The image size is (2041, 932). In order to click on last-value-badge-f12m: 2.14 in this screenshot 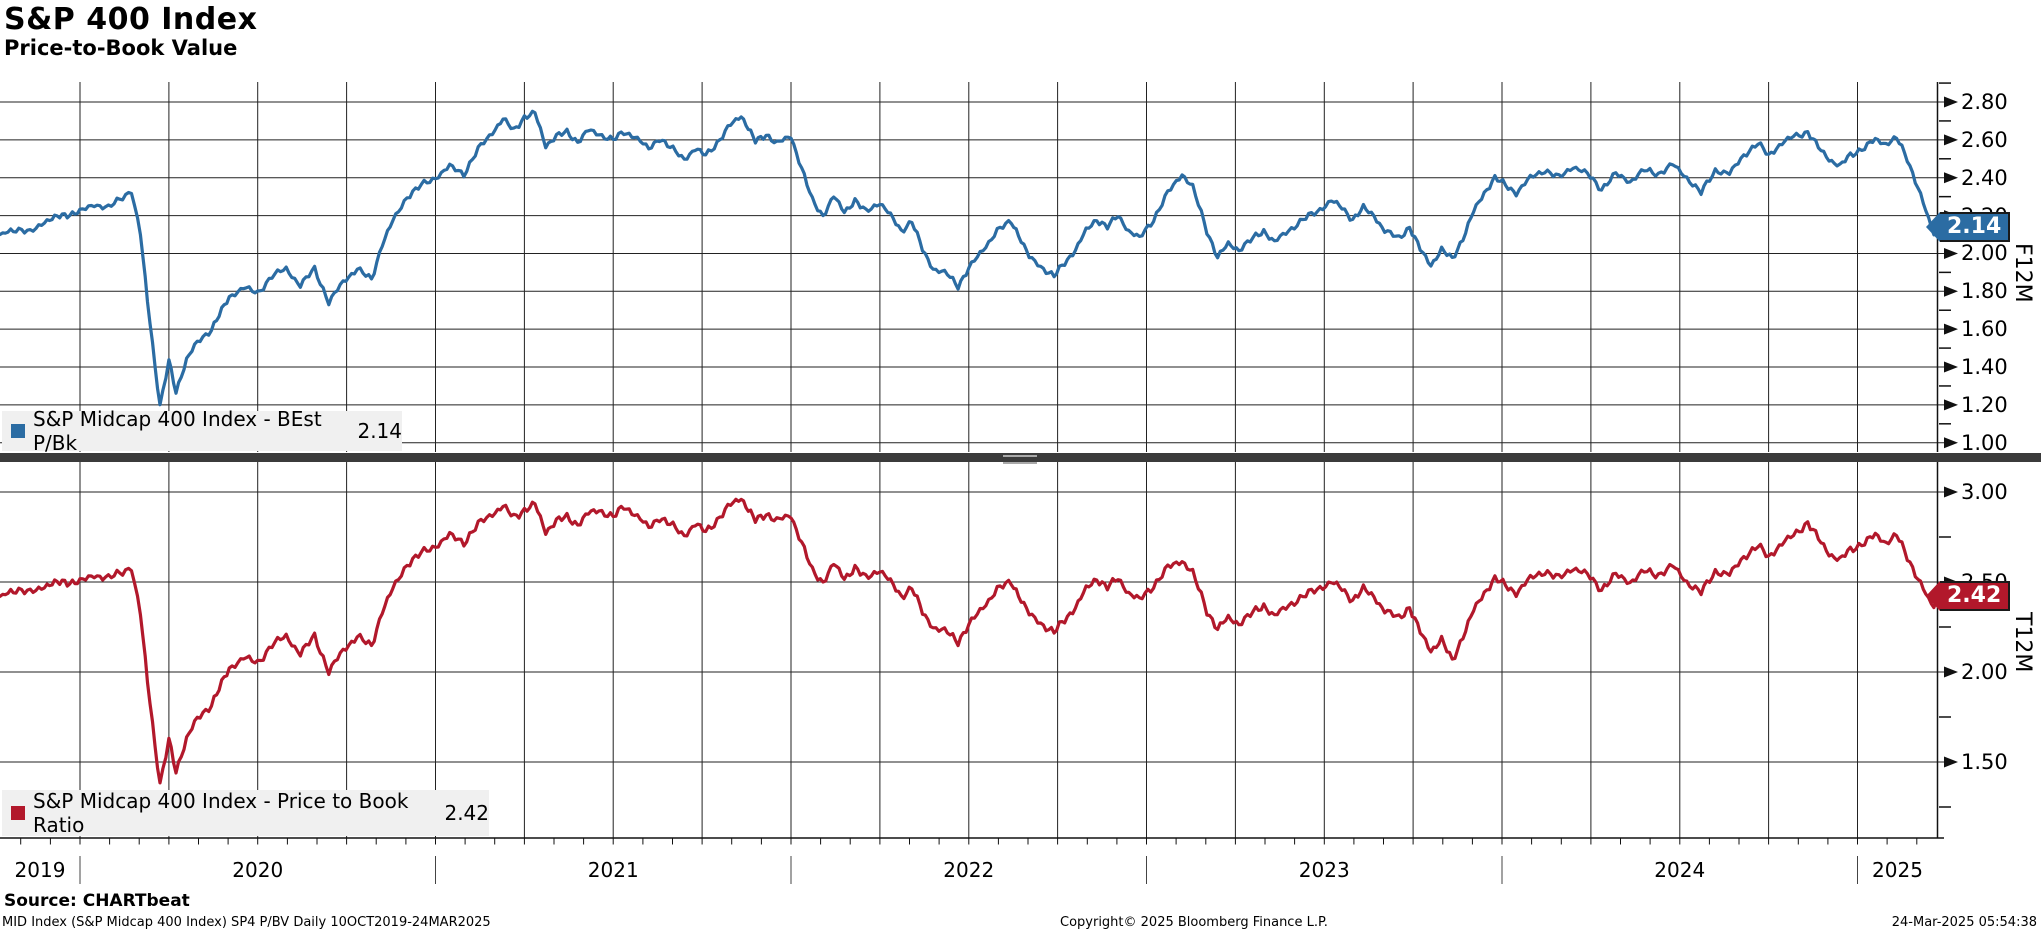, I will do `click(1968, 227)`.